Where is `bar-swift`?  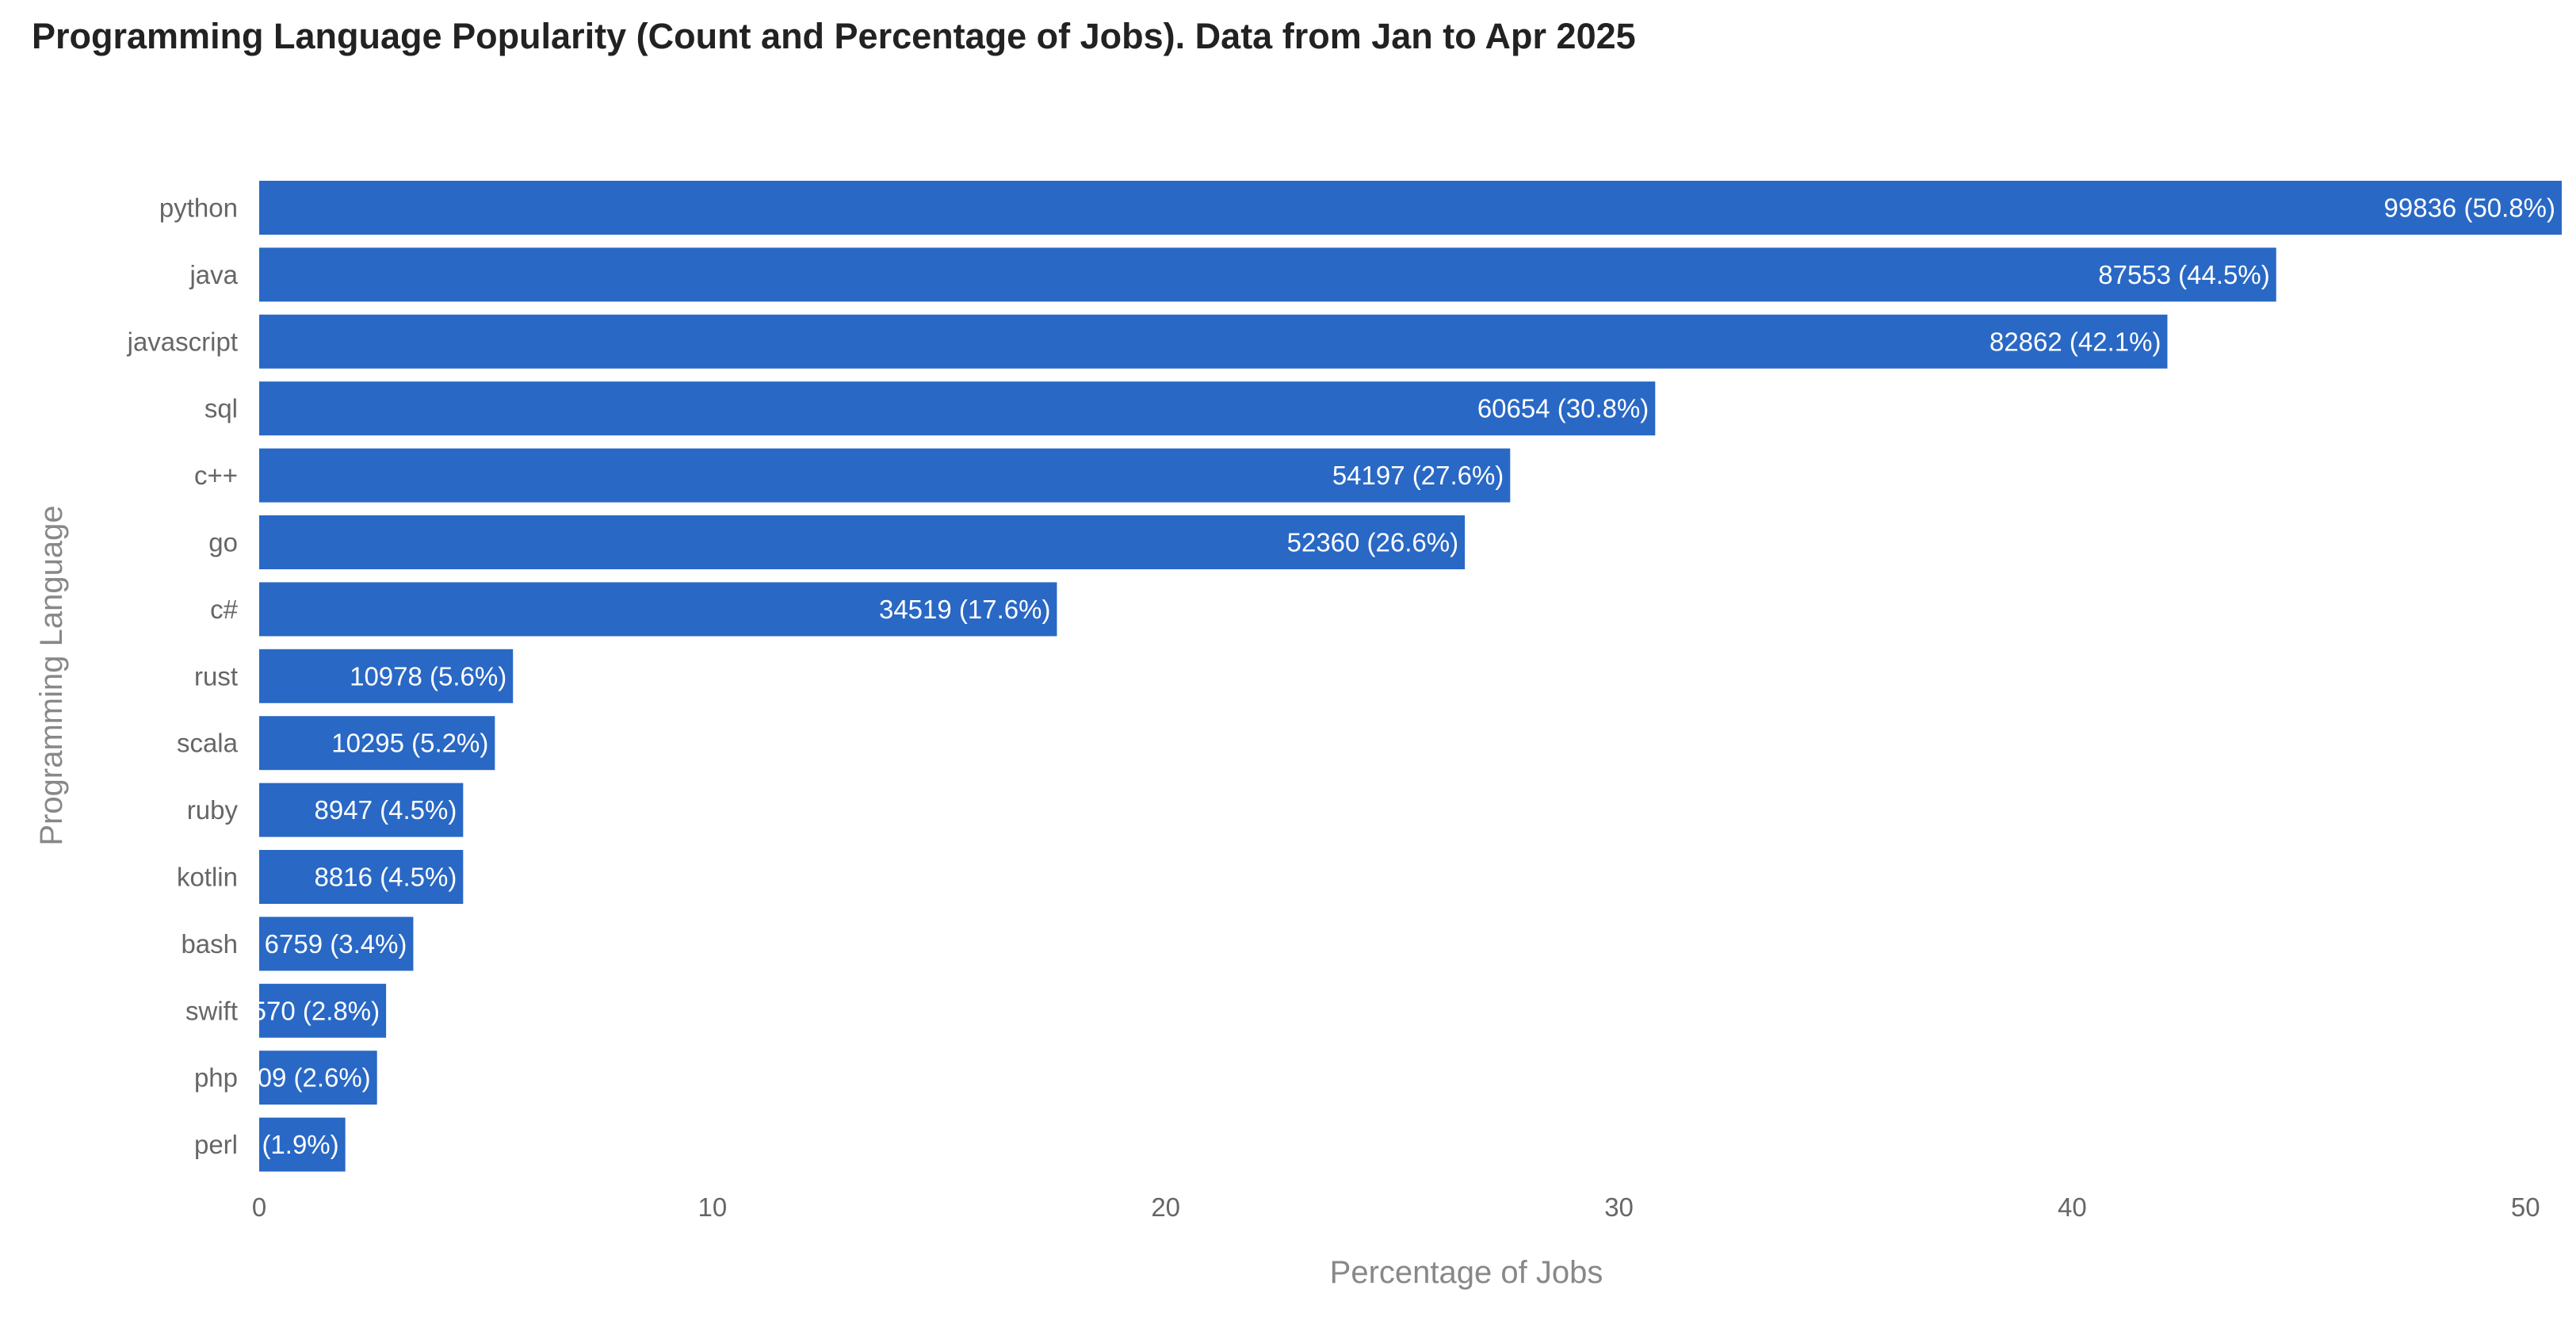
bar-swift is located at coordinates (323, 1010).